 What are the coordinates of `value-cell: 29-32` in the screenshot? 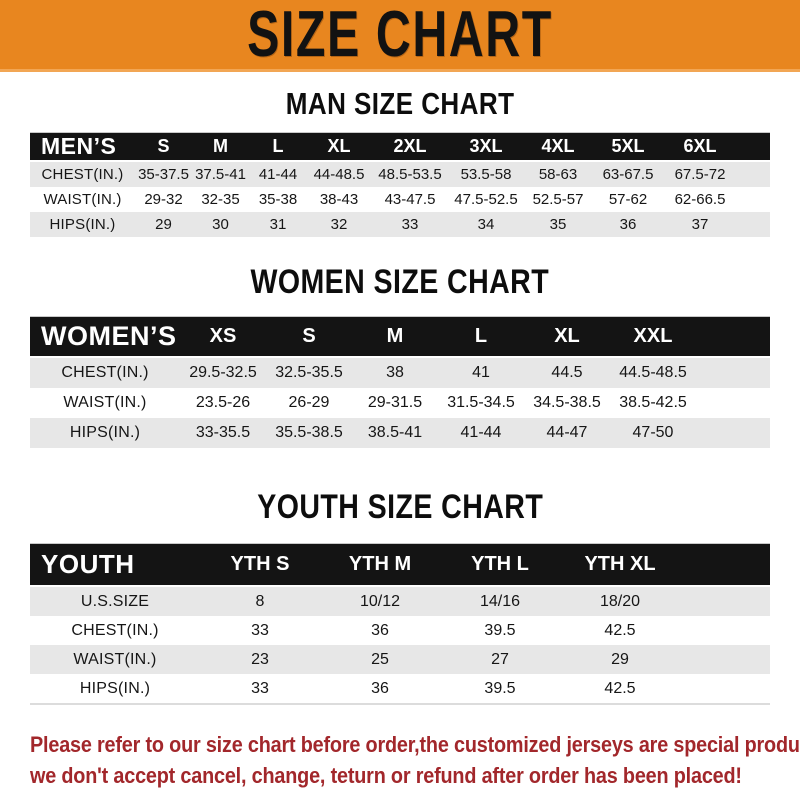 It's located at (163, 199).